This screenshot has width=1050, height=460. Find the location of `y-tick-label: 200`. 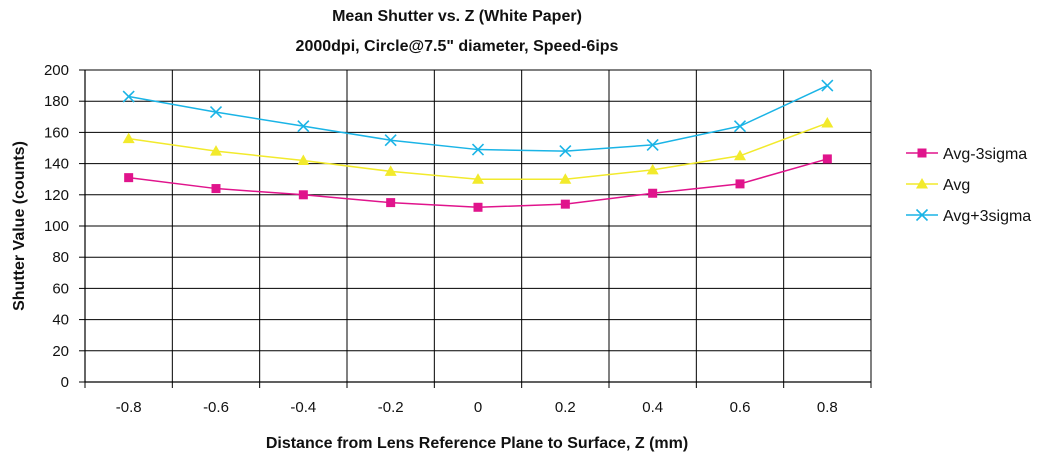

y-tick-label: 200 is located at coordinates (56, 70).